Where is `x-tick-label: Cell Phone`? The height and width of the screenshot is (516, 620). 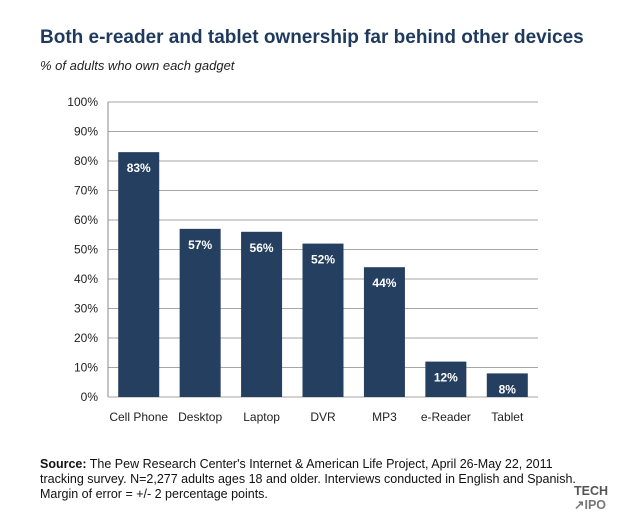 x-tick-label: Cell Phone is located at coordinates (138, 417).